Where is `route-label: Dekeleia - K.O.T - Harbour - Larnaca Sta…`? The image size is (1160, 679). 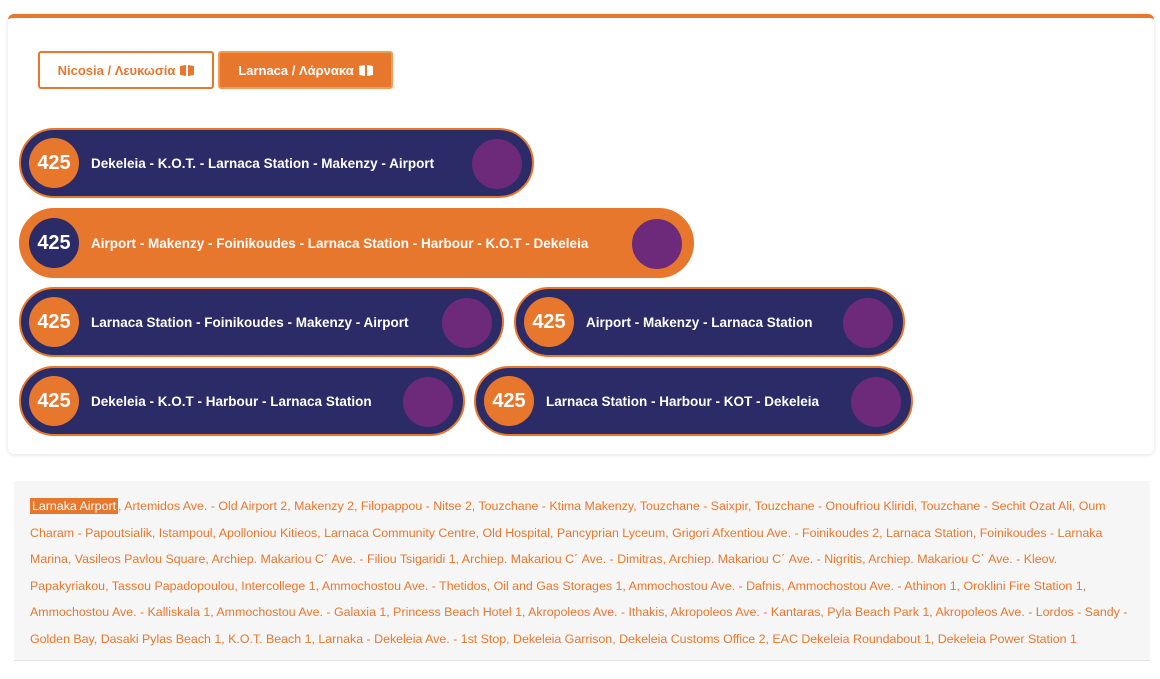
route-label: Dekeleia - K.O.T - Harbour - Larnaca Sta… is located at coordinates (231, 401).